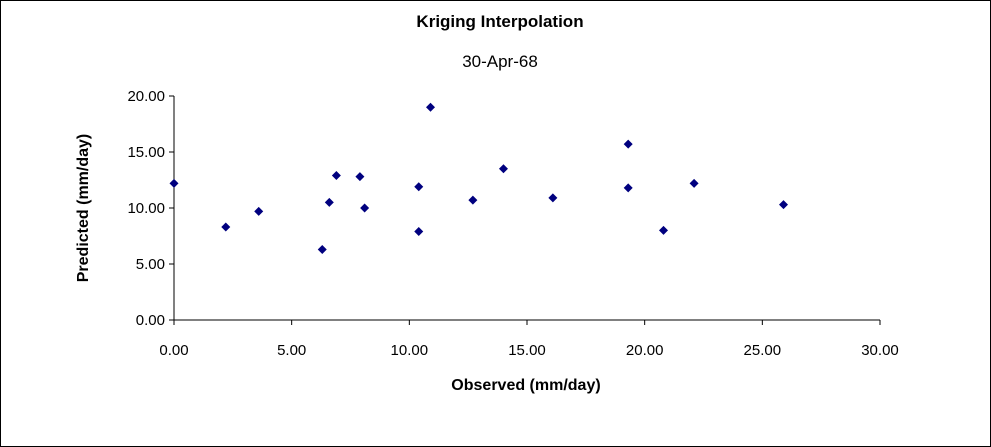  I want to click on y-tick-label: 0.00, so click(150, 320).